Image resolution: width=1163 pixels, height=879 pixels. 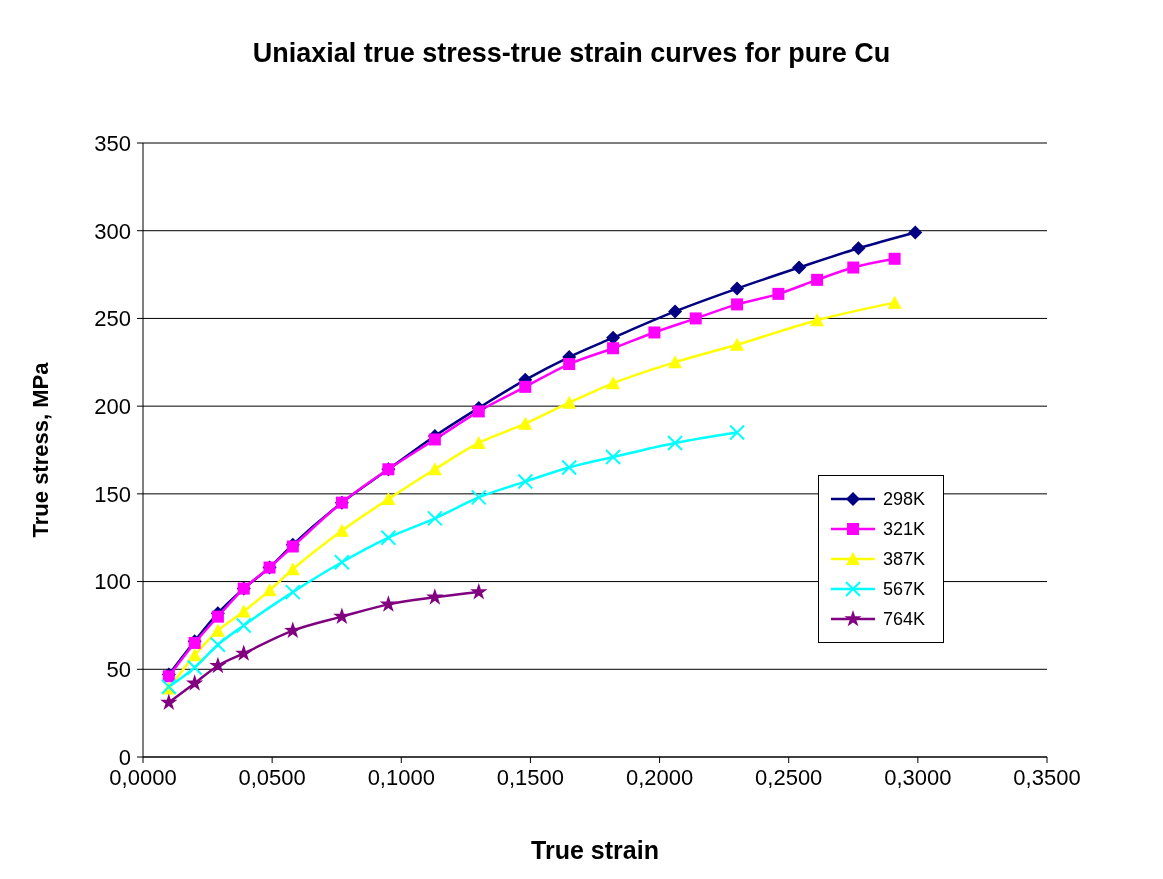 What do you see at coordinates (904, 589) in the screenshot?
I see `legend-label: 567K` at bounding box center [904, 589].